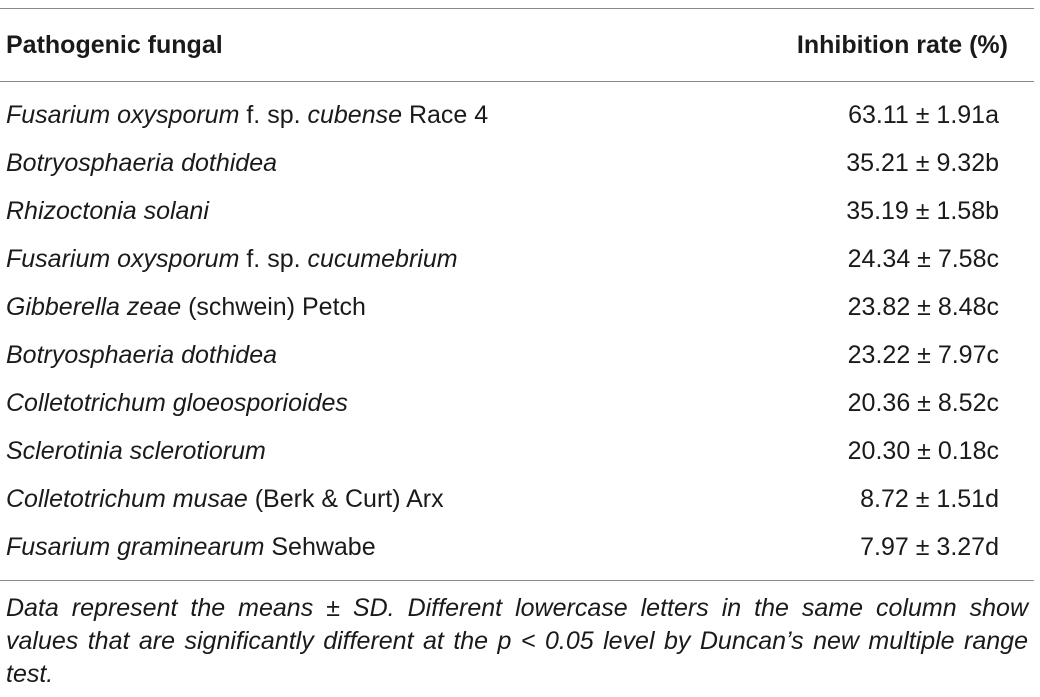 The width and height of the screenshot is (1040, 697). What do you see at coordinates (345, 498) in the screenshot?
I see `pathogen-name-plain: (Berk & Curt) Arx` at bounding box center [345, 498].